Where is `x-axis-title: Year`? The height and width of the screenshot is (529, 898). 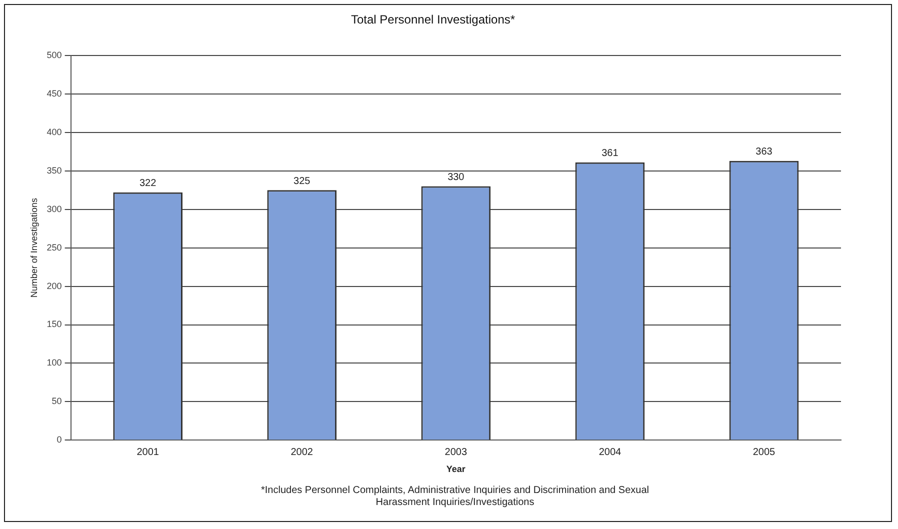
x-axis-title: Year is located at coordinates (456, 469).